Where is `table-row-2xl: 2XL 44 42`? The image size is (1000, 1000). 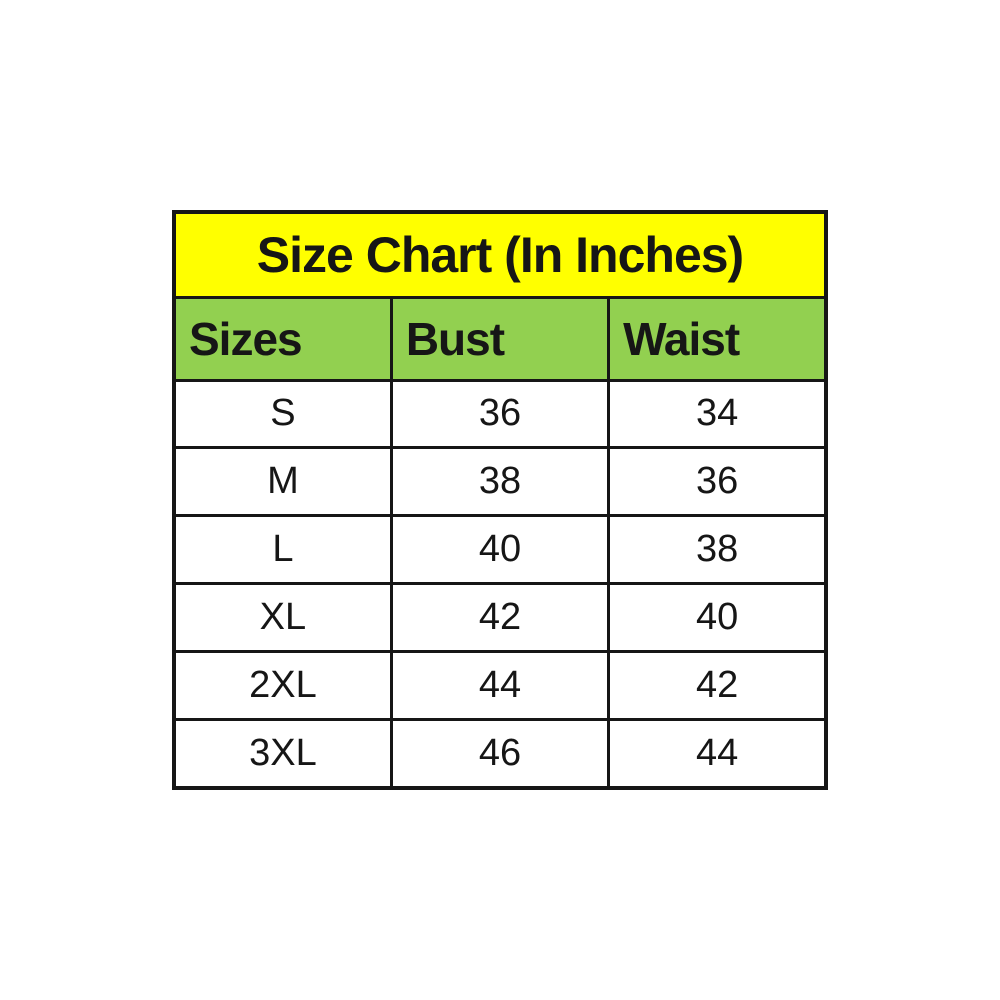 table-row-2xl: 2XL 44 42 is located at coordinates (500, 685).